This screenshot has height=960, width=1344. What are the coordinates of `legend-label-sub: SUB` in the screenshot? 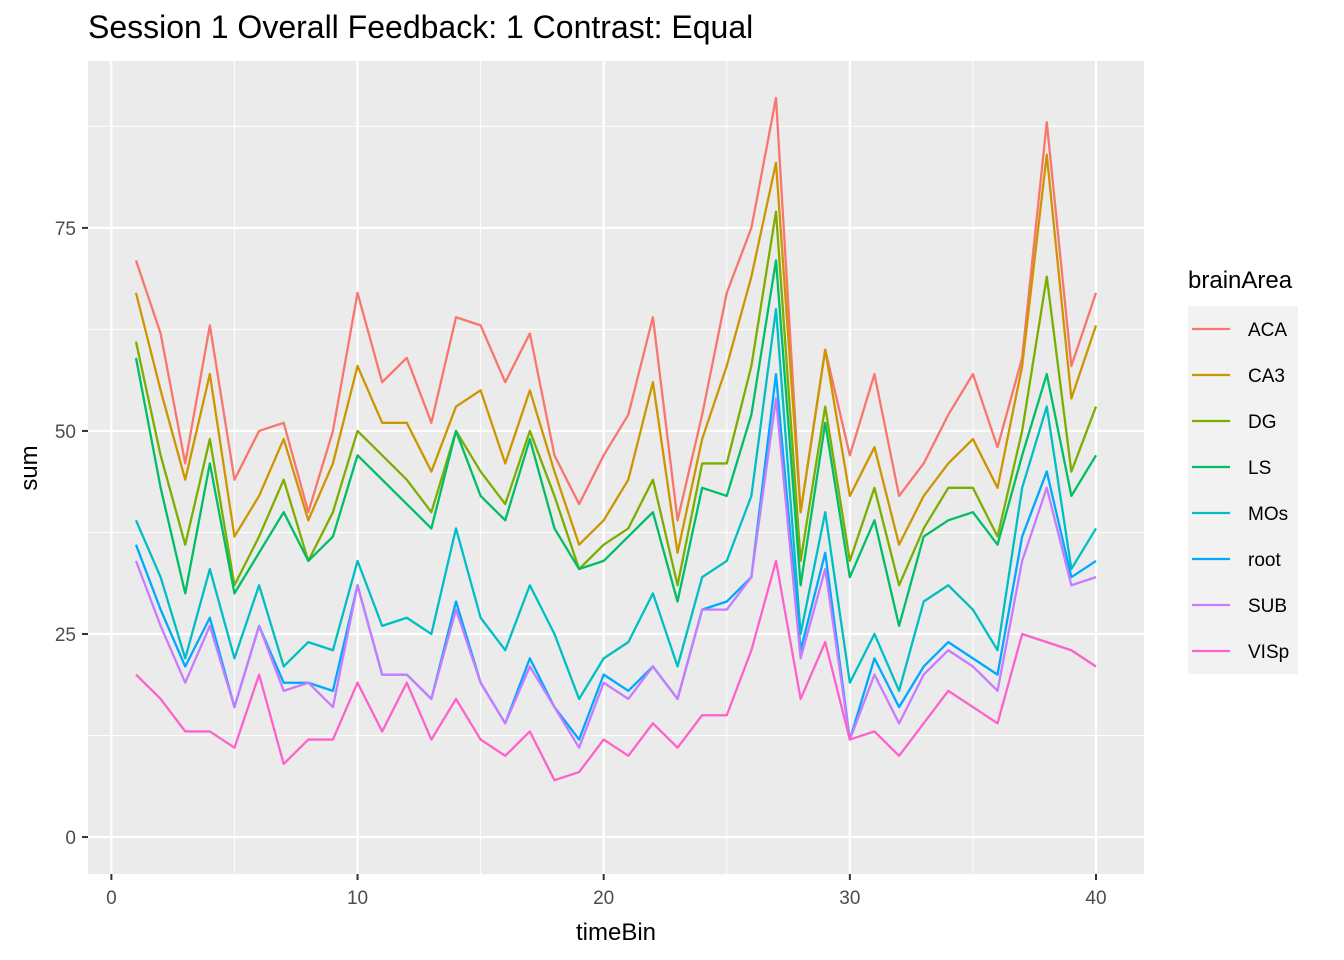 It's located at (1267, 606).